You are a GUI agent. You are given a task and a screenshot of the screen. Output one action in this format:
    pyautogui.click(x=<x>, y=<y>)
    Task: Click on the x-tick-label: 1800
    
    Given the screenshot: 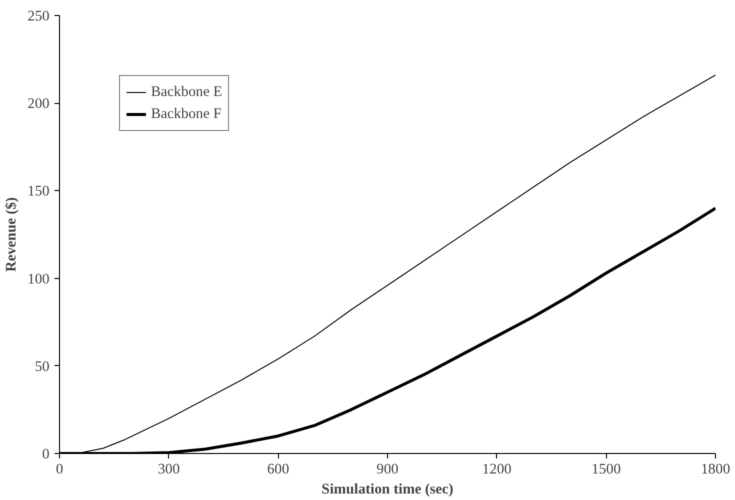 What is the action you would take?
    pyautogui.click(x=715, y=470)
    